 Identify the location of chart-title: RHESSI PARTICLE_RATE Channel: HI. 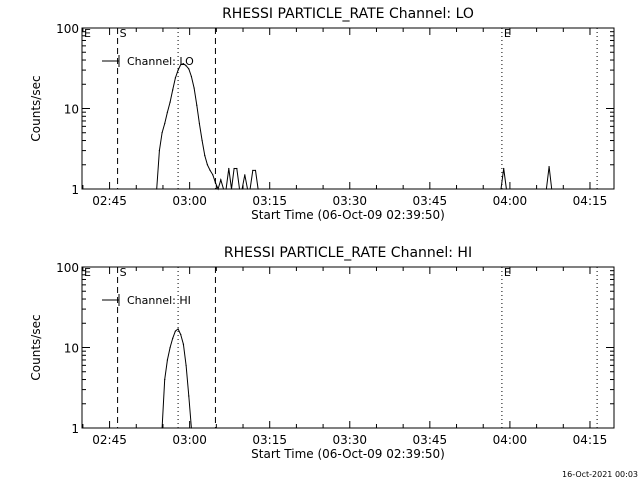
(348, 253).